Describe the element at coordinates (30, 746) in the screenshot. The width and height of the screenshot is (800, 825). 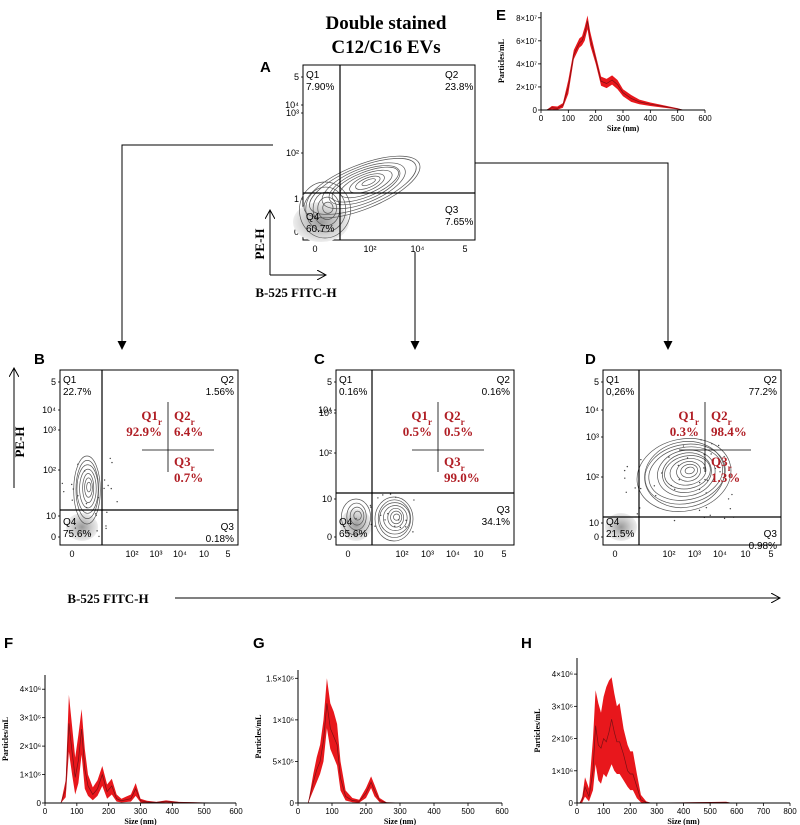
I see `f-y-tick-label: 2×10⁶` at that location.